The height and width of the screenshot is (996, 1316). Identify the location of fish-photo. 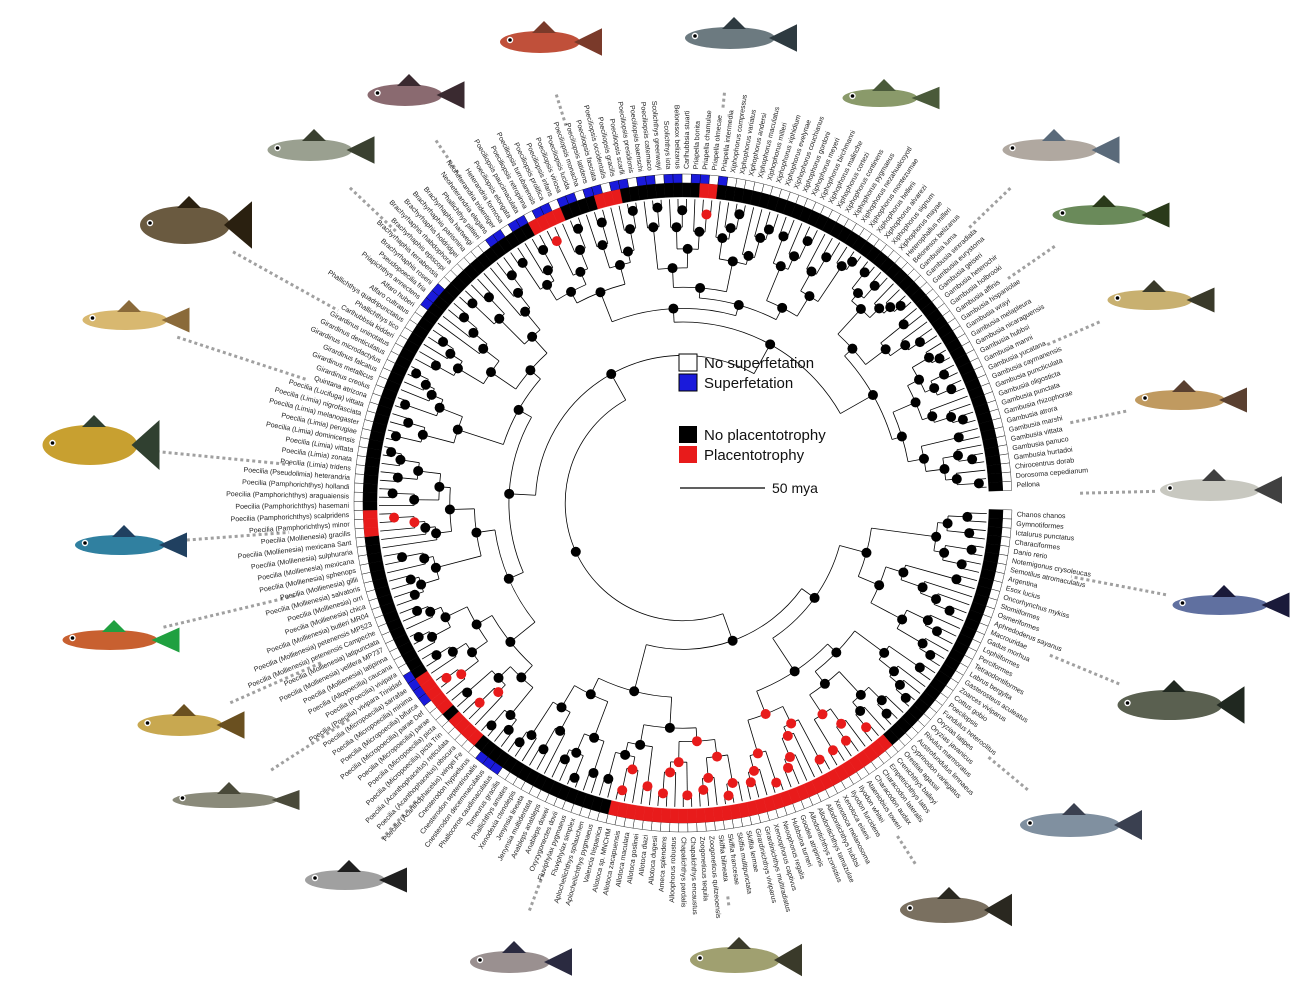
(1061, 146).